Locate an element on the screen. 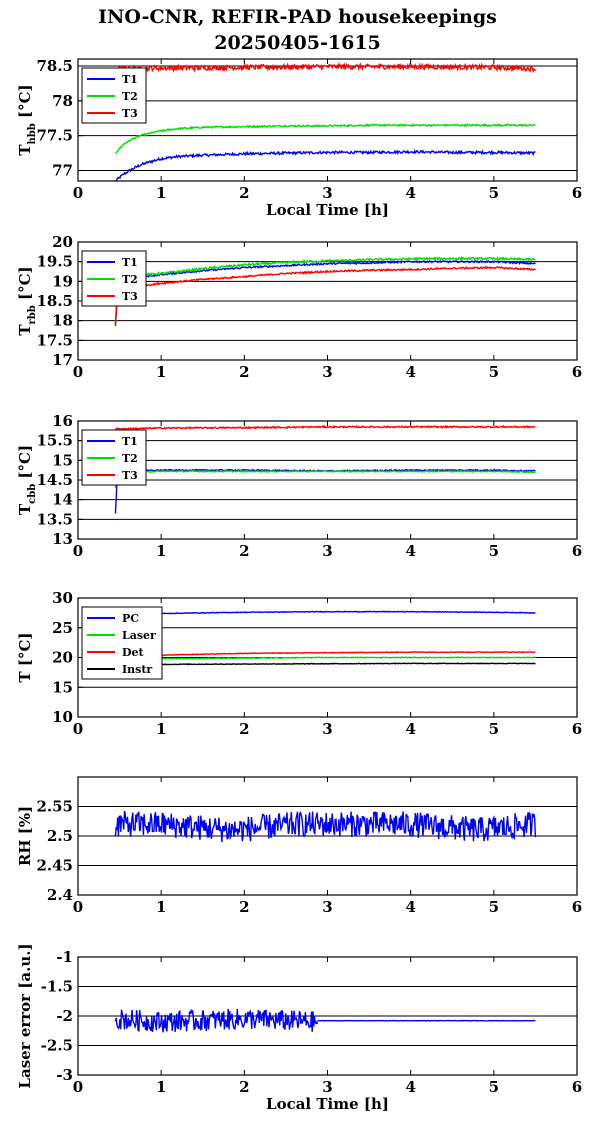  y-tick-label: 16 is located at coordinates (62, 421).